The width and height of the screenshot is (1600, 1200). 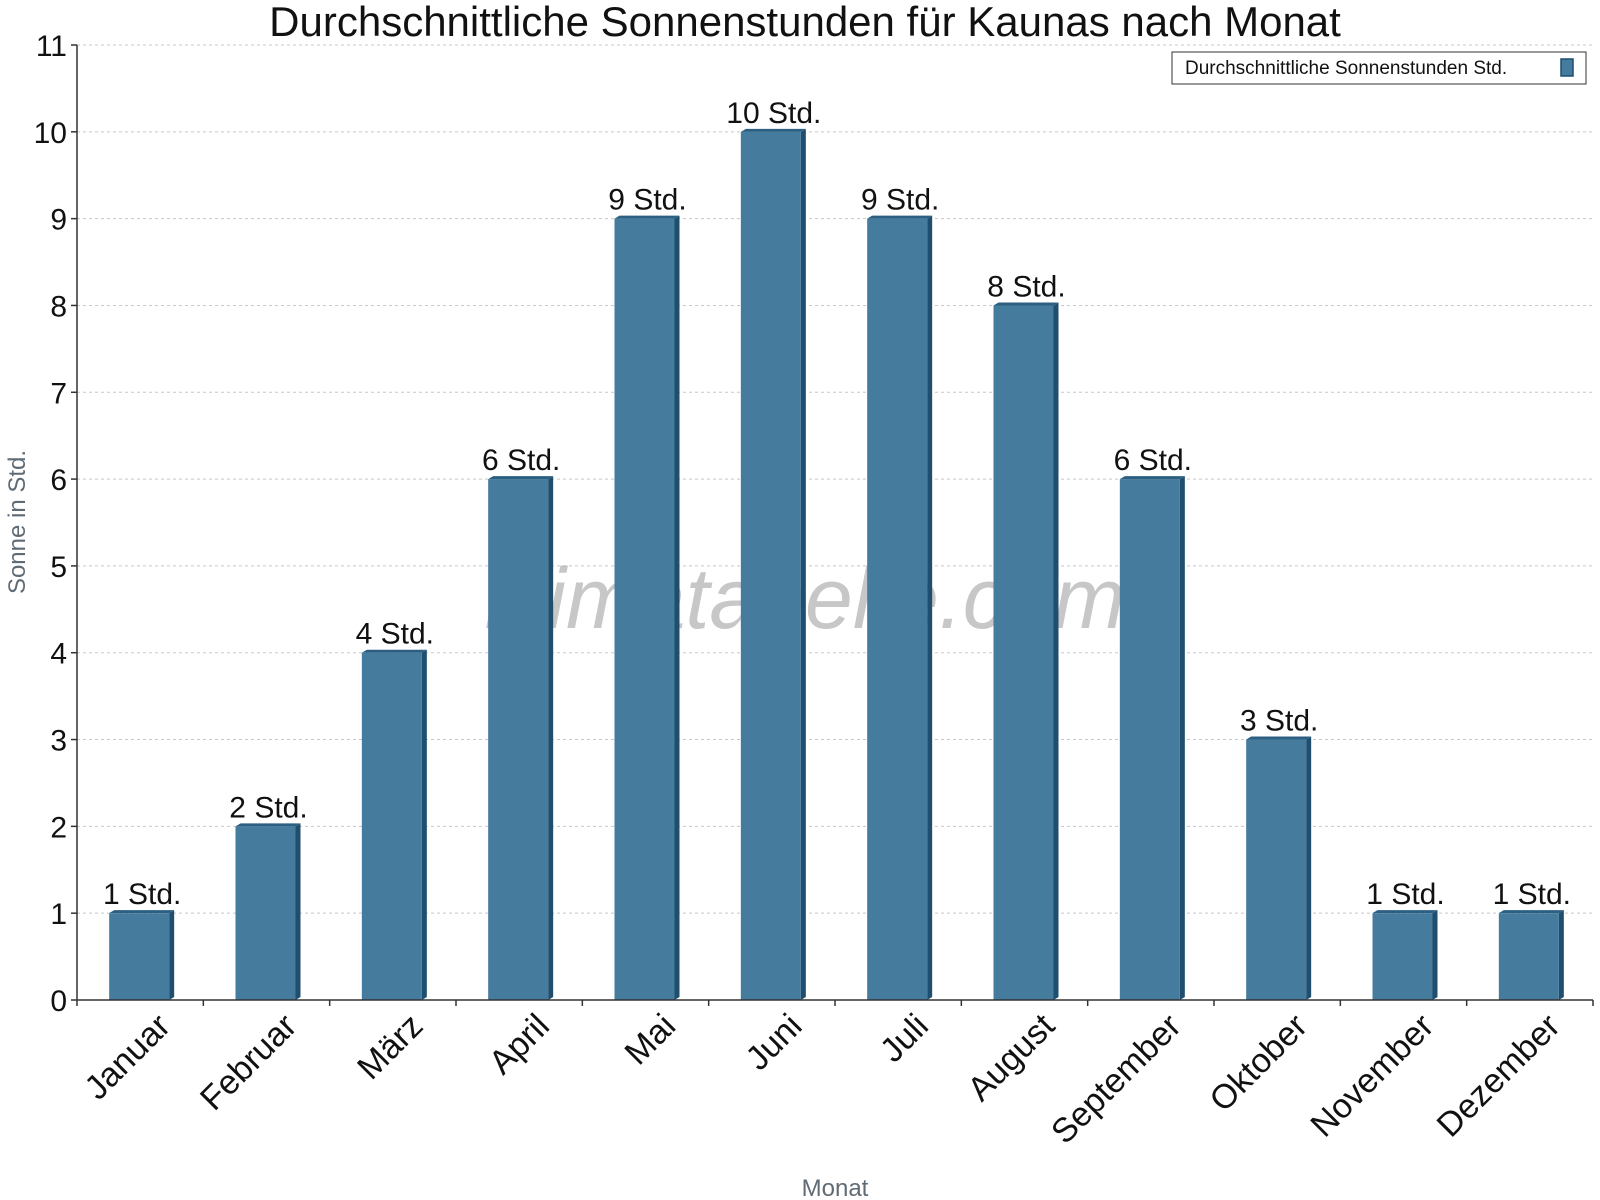 I want to click on bar-mai, so click(x=647, y=608).